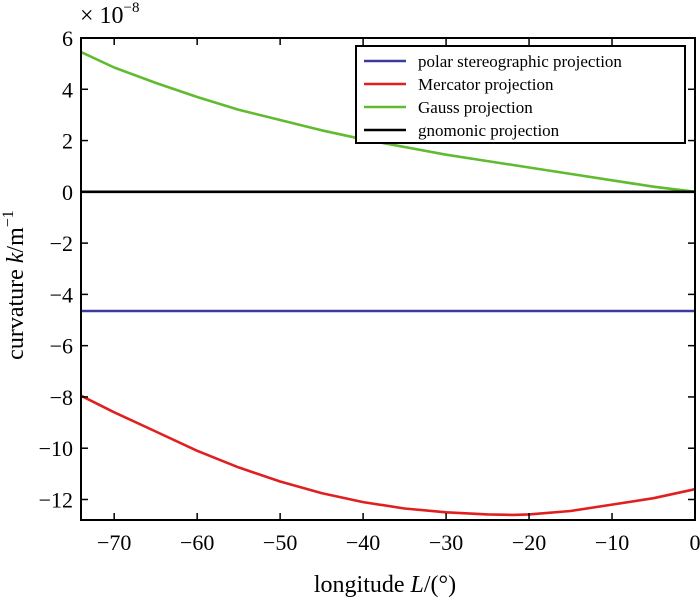  I want to click on x-tick-label: −60, so click(197, 542).